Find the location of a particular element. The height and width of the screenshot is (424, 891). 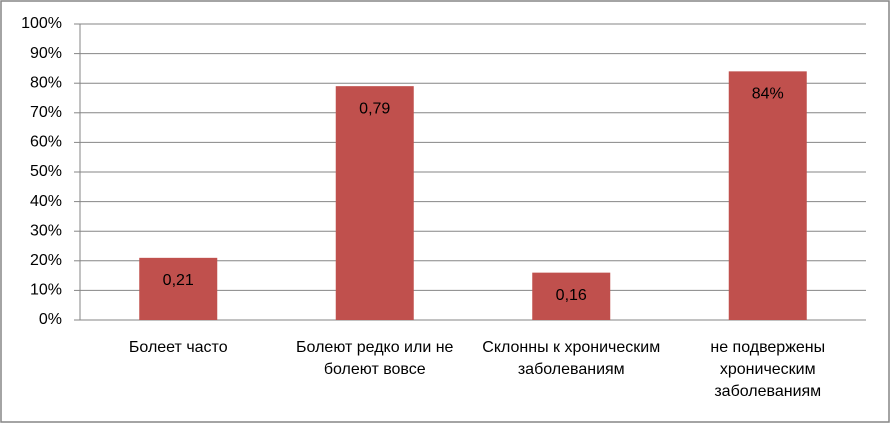

data-label: 0,79 is located at coordinates (374, 108).